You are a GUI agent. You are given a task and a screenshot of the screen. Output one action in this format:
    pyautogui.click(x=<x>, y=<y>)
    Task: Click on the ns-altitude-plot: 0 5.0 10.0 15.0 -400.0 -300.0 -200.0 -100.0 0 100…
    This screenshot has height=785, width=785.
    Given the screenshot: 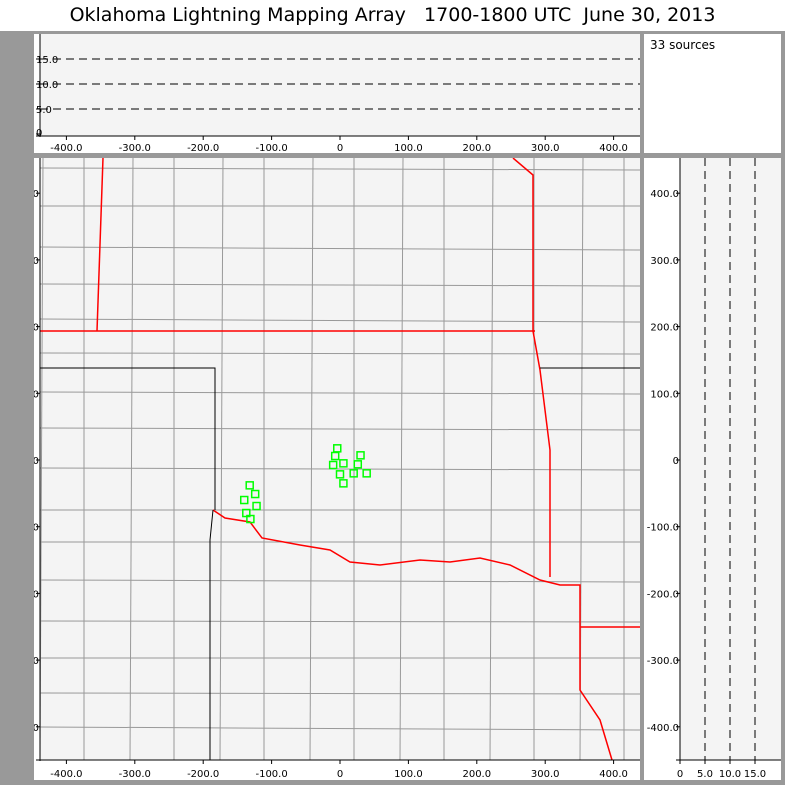 What is the action you would take?
    pyautogui.click(x=714, y=469)
    